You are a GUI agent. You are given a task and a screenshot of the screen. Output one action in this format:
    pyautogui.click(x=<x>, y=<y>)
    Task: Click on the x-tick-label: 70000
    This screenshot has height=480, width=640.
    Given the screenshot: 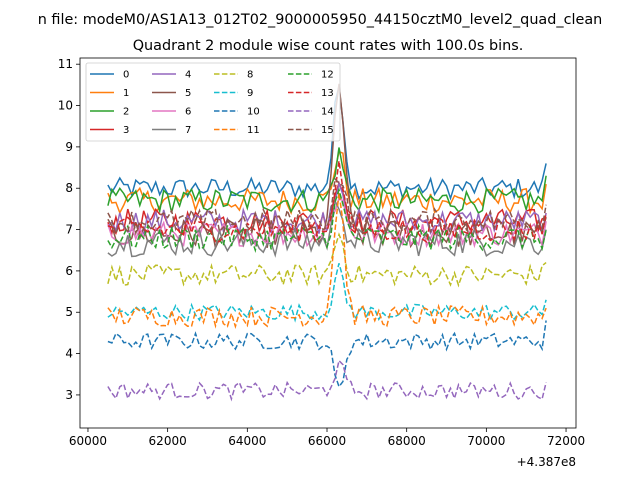 What is the action you would take?
    pyautogui.click(x=486, y=441)
    